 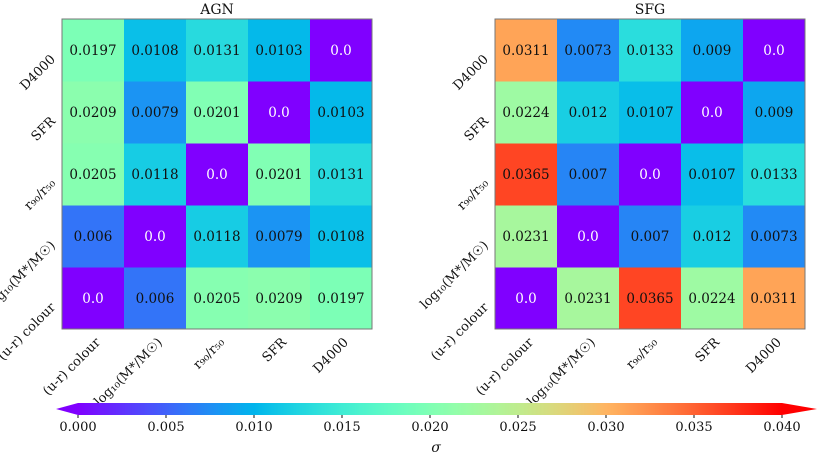 What do you see at coordinates (712, 51) in the screenshot?
I see `cell-value-label: 0.009` at bounding box center [712, 51].